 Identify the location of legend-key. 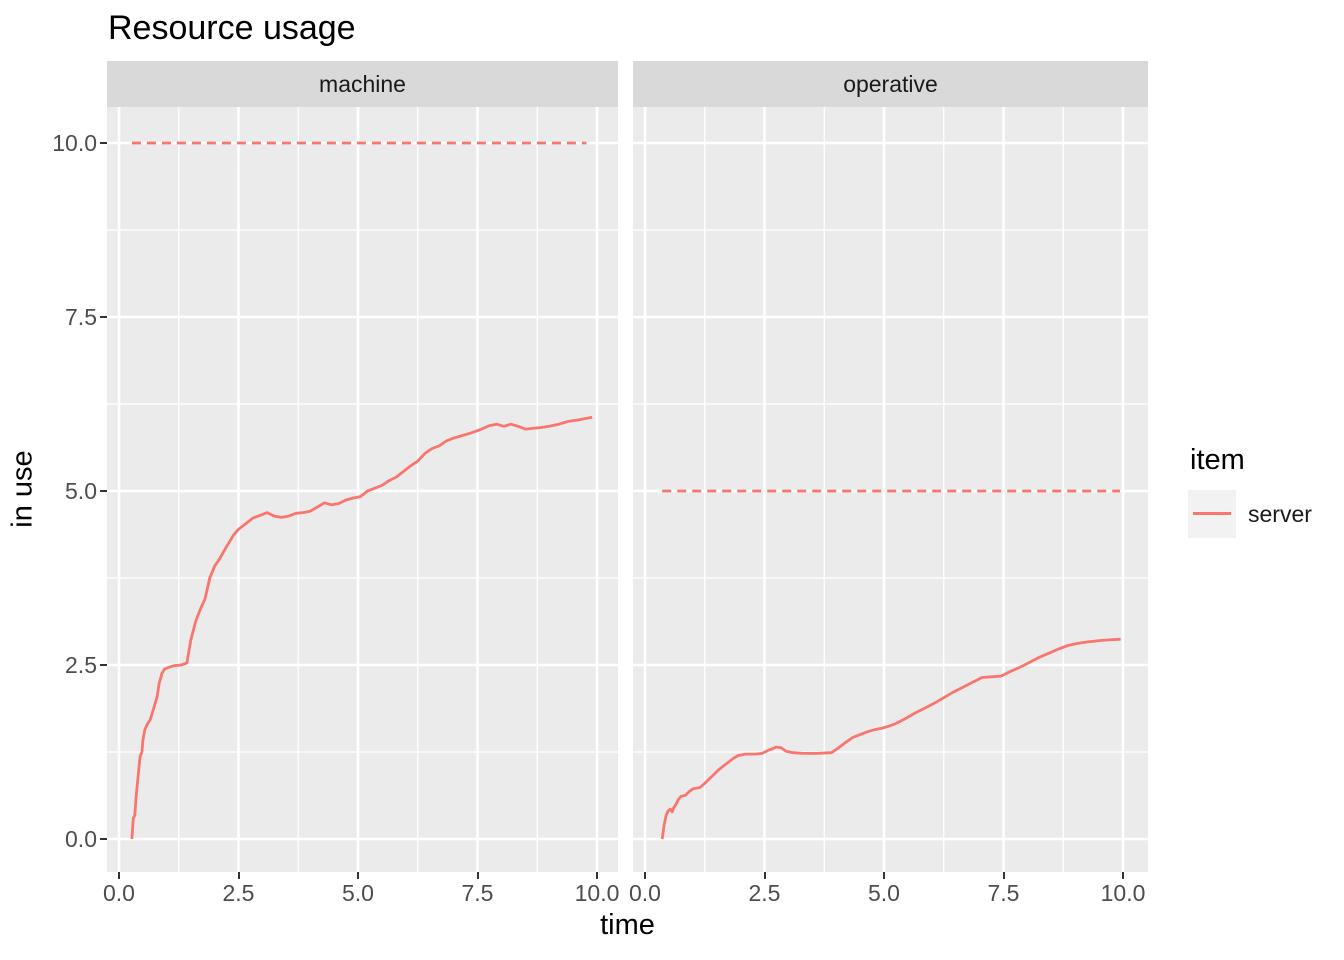
(1212, 514).